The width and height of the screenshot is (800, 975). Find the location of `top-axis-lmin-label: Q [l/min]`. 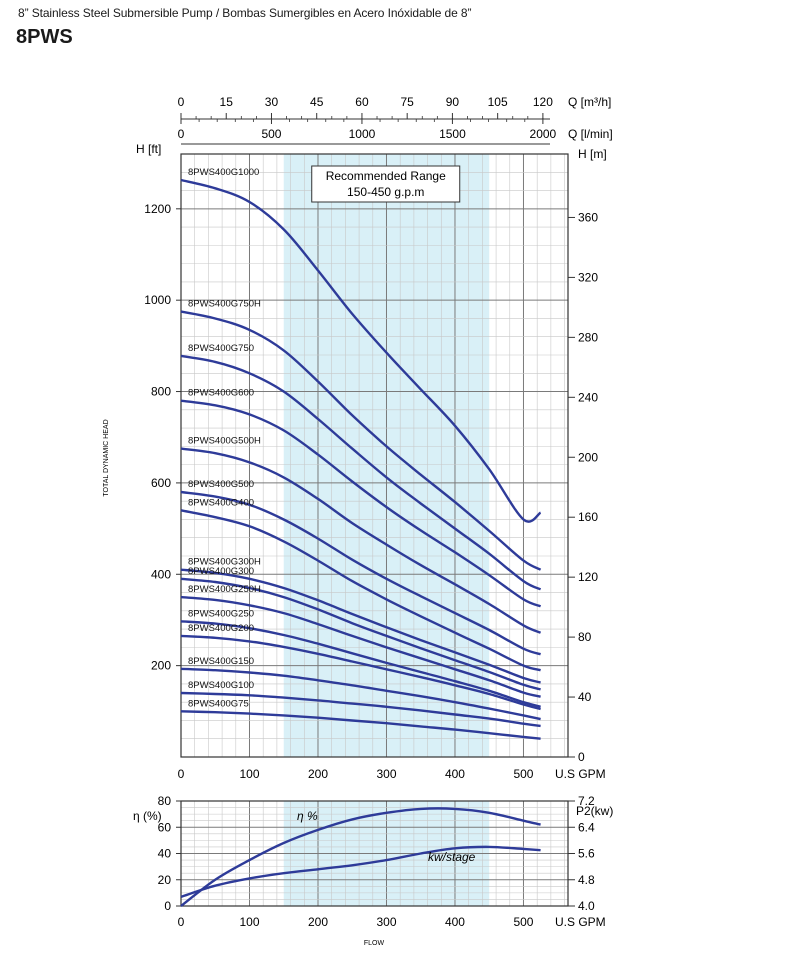

top-axis-lmin-label: Q [l/min] is located at coordinates (590, 134).